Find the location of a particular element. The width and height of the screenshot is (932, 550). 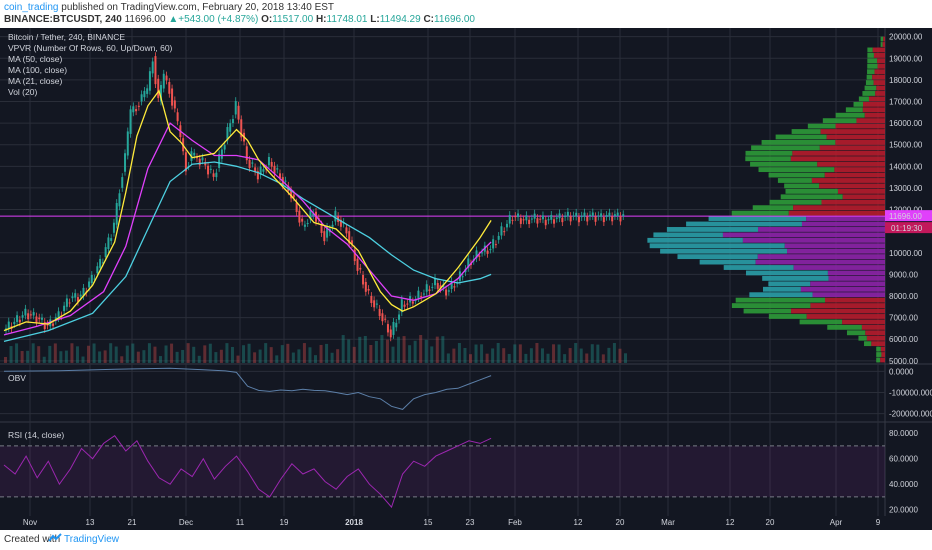

author-link: coin_trading is located at coordinates (31, 7).